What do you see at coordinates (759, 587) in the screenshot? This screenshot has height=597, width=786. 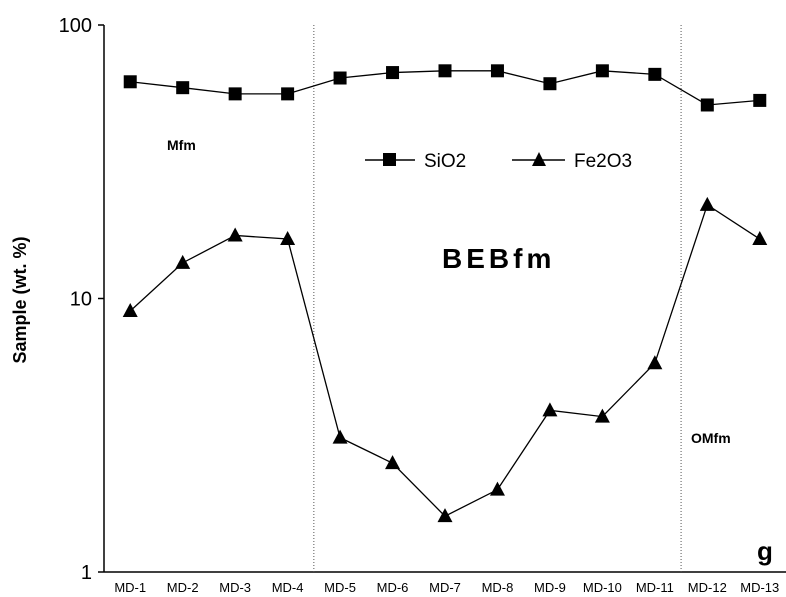 I see `x-tick-label: MD-13` at bounding box center [759, 587].